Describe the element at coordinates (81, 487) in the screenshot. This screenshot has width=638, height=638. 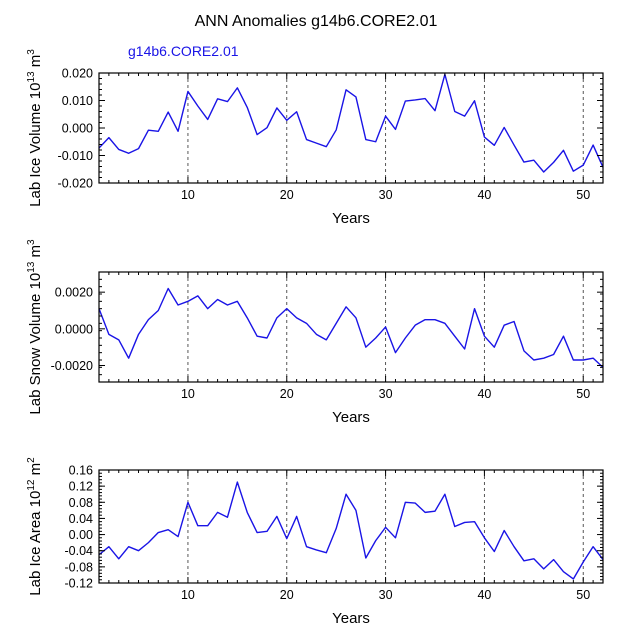
I see `y-tick-label: 0.12` at that location.